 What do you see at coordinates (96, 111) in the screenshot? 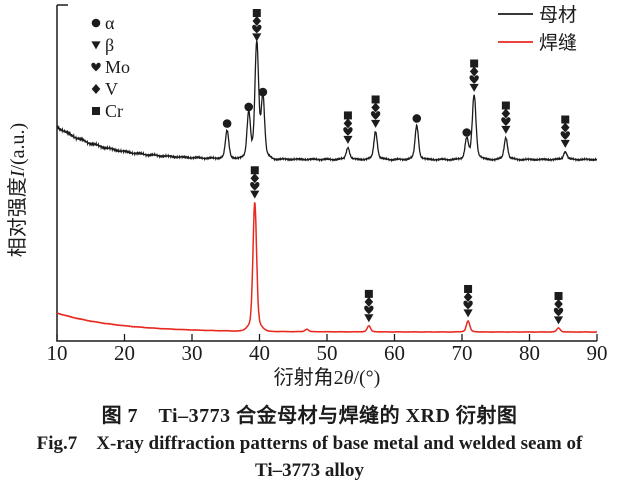
I see `legend-Cr-marker-icon` at bounding box center [96, 111].